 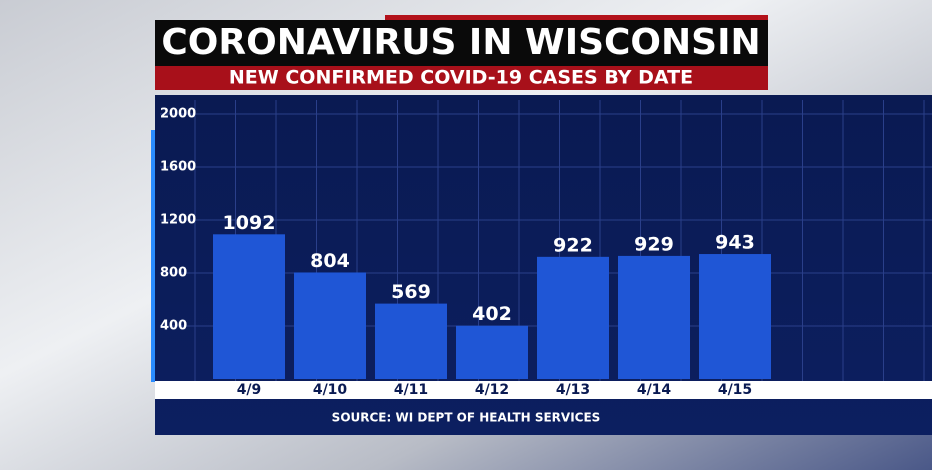 What do you see at coordinates (411, 292) in the screenshot?
I see `value-label: 569` at bounding box center [411, 292].